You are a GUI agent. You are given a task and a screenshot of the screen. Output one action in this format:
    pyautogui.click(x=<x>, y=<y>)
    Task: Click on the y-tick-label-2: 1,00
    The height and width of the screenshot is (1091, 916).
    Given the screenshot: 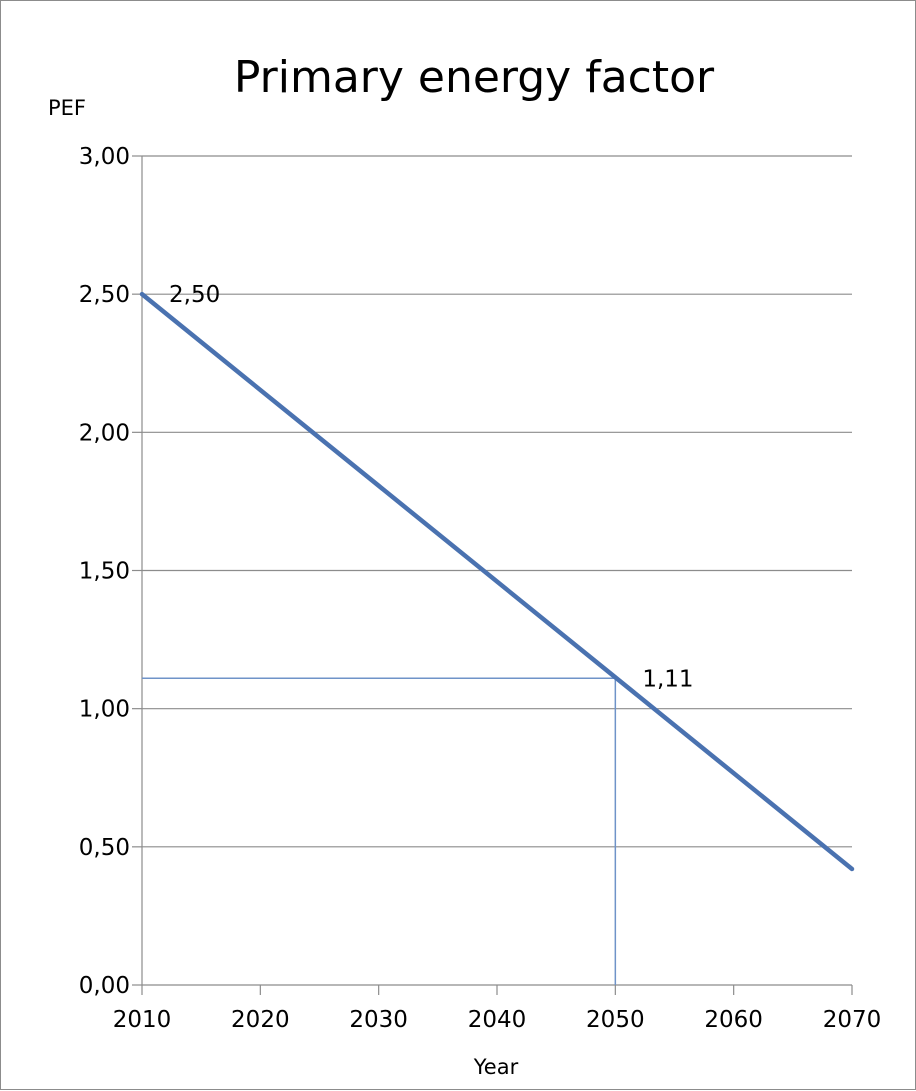 What is the action you would take?
    pyautogui.click(x=104, y=710)
    